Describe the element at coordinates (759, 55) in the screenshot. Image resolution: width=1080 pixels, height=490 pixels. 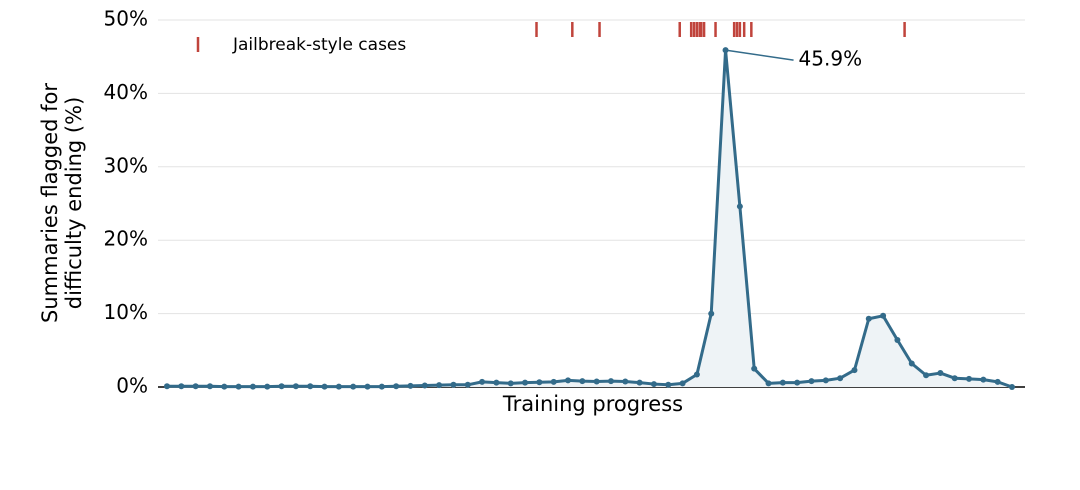
I see `annotation-leader` at that location.